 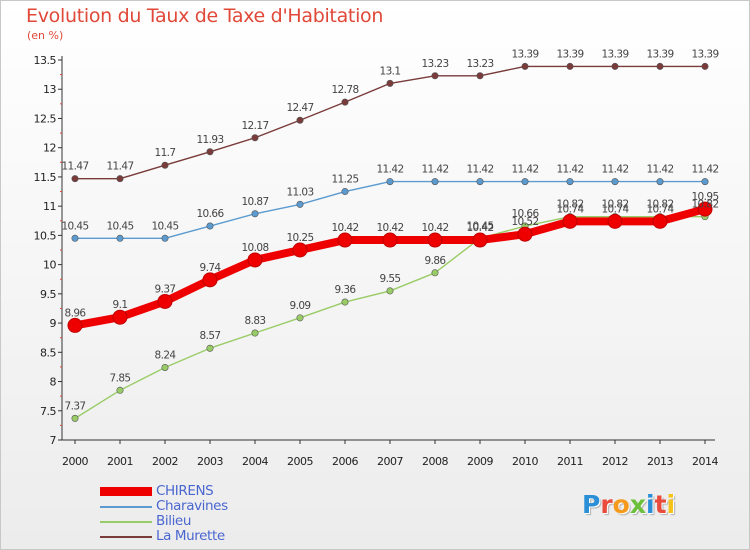 I want to click on legend-label: Bilieu, so click(x=173, y=521).